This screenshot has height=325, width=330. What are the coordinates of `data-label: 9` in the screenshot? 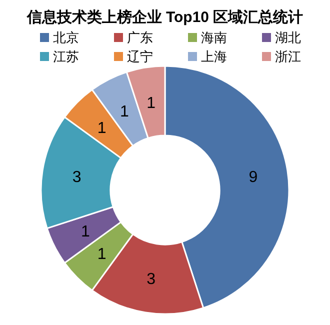 It's located at (253, 177).